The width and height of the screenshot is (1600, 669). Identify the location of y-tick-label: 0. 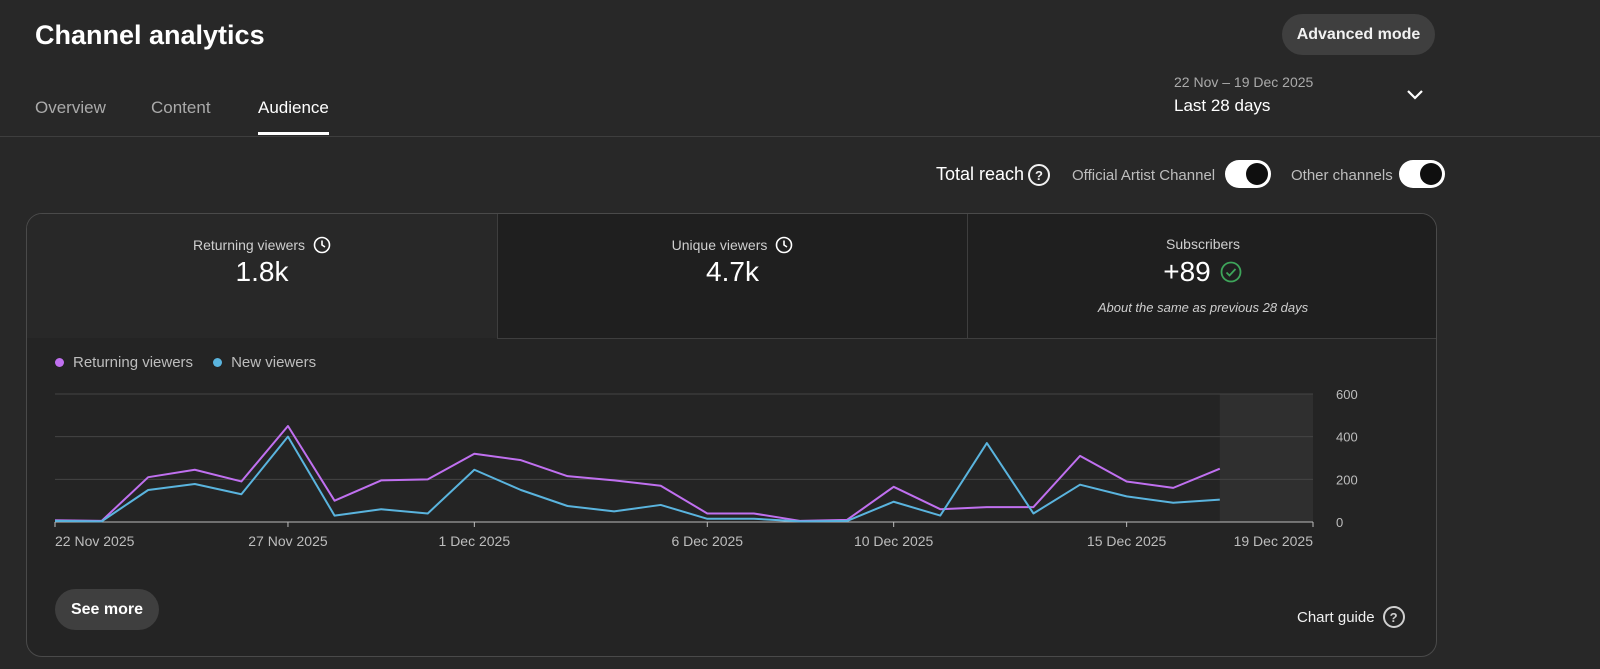
(1339, 522).